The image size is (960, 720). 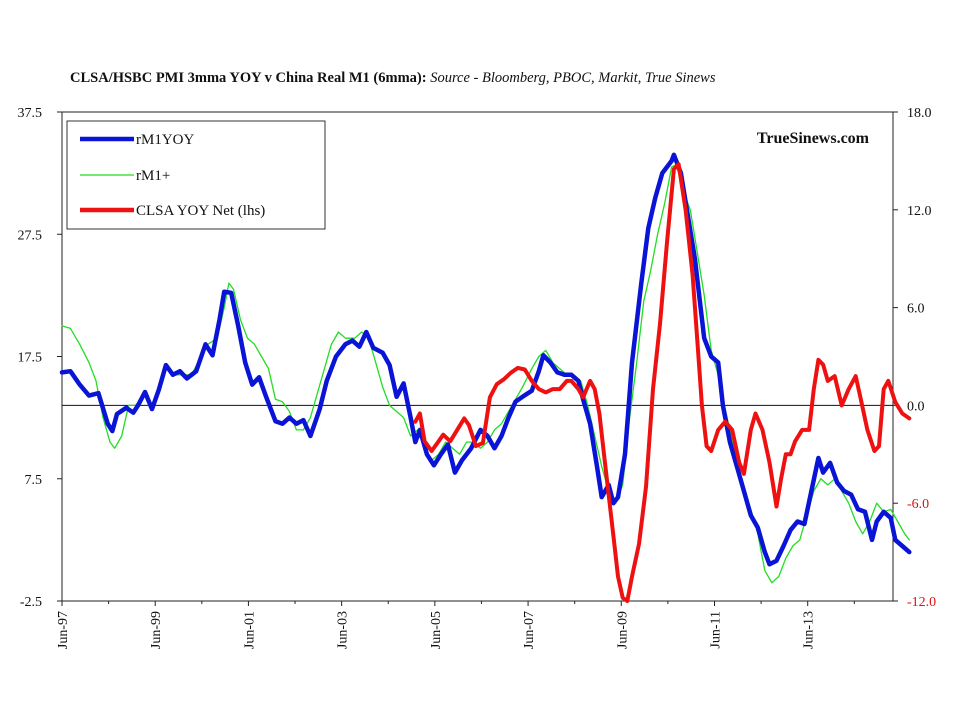 What do you see at coordinates (30, 358) in the screenshot?
I see `left-tick-label: 17.5` at bounding box center [30, 358].